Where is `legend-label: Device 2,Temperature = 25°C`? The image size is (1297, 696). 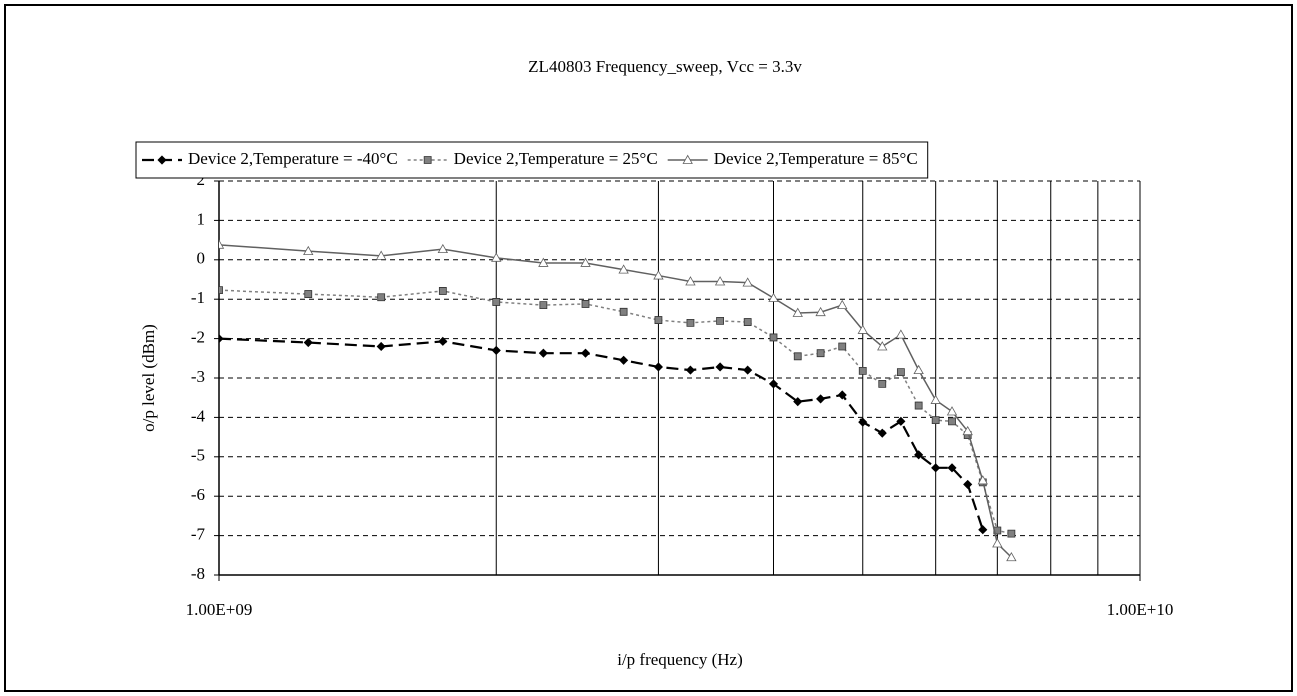
legend-label: Device 2,Temperature = 25°C is located at coordinates (556, 158).